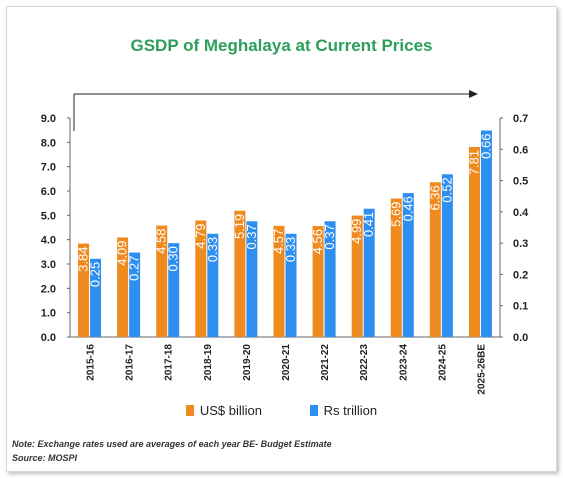 The width and height of the screenshot is (563, 478). I want to click on data-label-usd: 5.69, so click(395, 214).